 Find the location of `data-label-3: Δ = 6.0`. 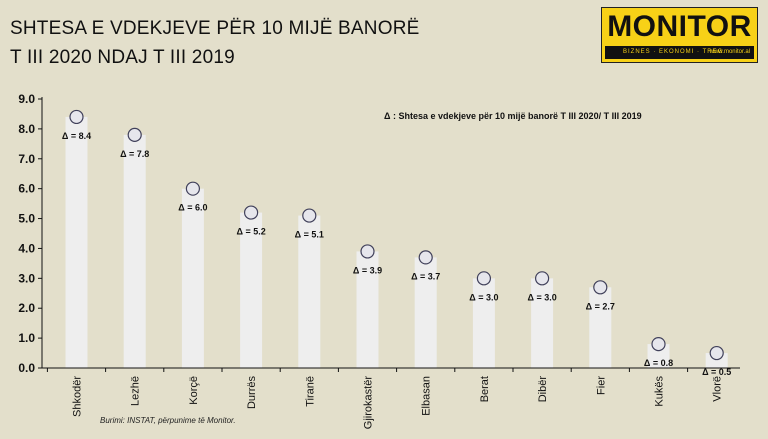

data-label-3: Δ = 6.0 is located at coordinates (192, 208).